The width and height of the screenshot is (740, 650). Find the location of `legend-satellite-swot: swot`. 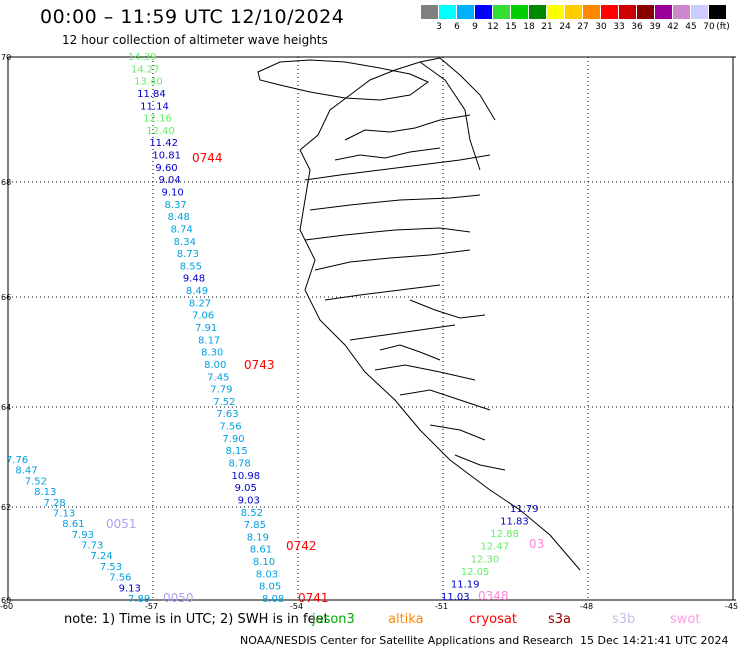

legend-satellite-swot: swot is located at coordinates (685, 619).